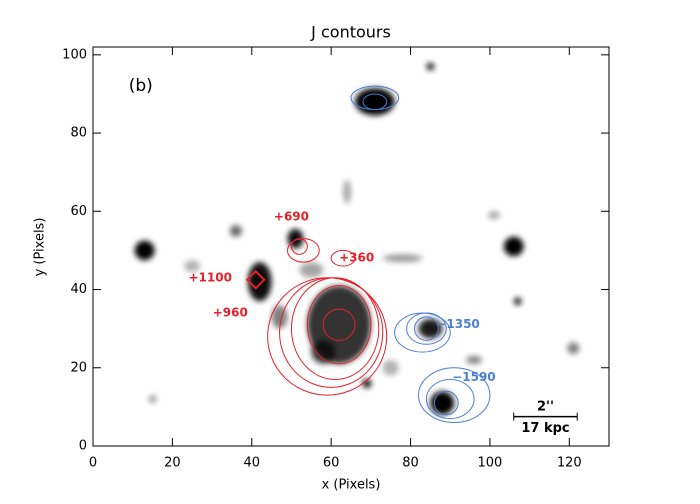 The height and width of the screenshot is (504, 700). Describe the element at coordinates (78, 211) in the screenshot. I see `y-tick-label: 60` at that location.